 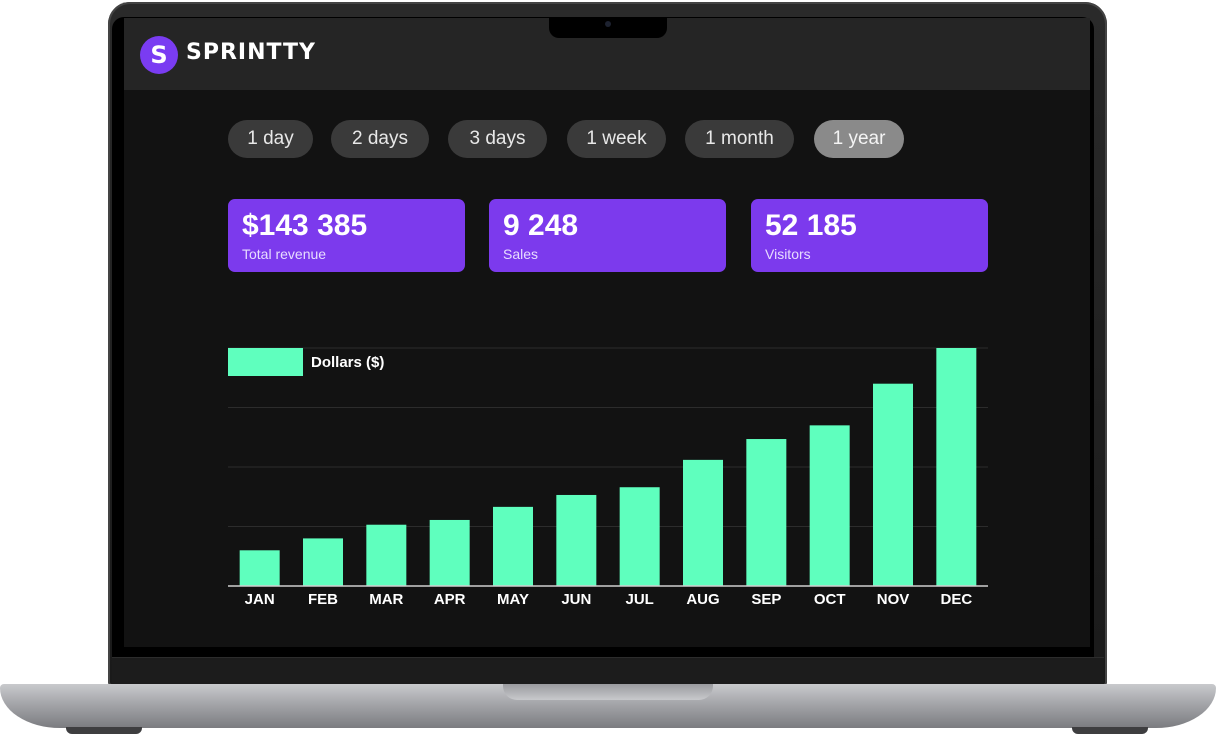 What do you see at coordinates (104, 730) in the screenshot?
I see `laptop-foot-left` at bounding box center [104, 730].